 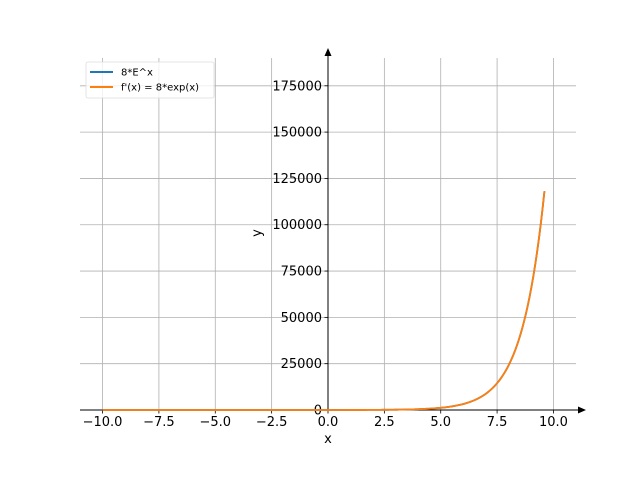 I want to click on x-tick-label: −2.5, so click(x=272, y=422).